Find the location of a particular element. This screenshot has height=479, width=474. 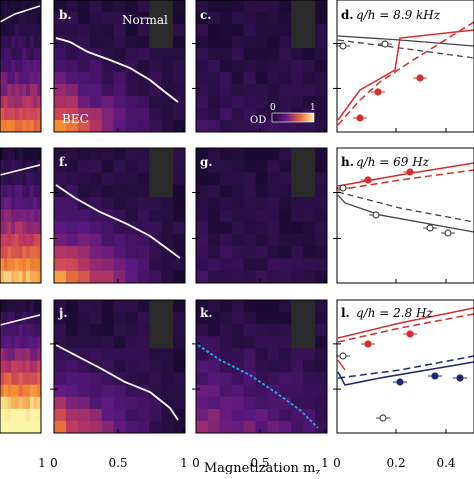

theory-curve is located at coordinates (405, 373).